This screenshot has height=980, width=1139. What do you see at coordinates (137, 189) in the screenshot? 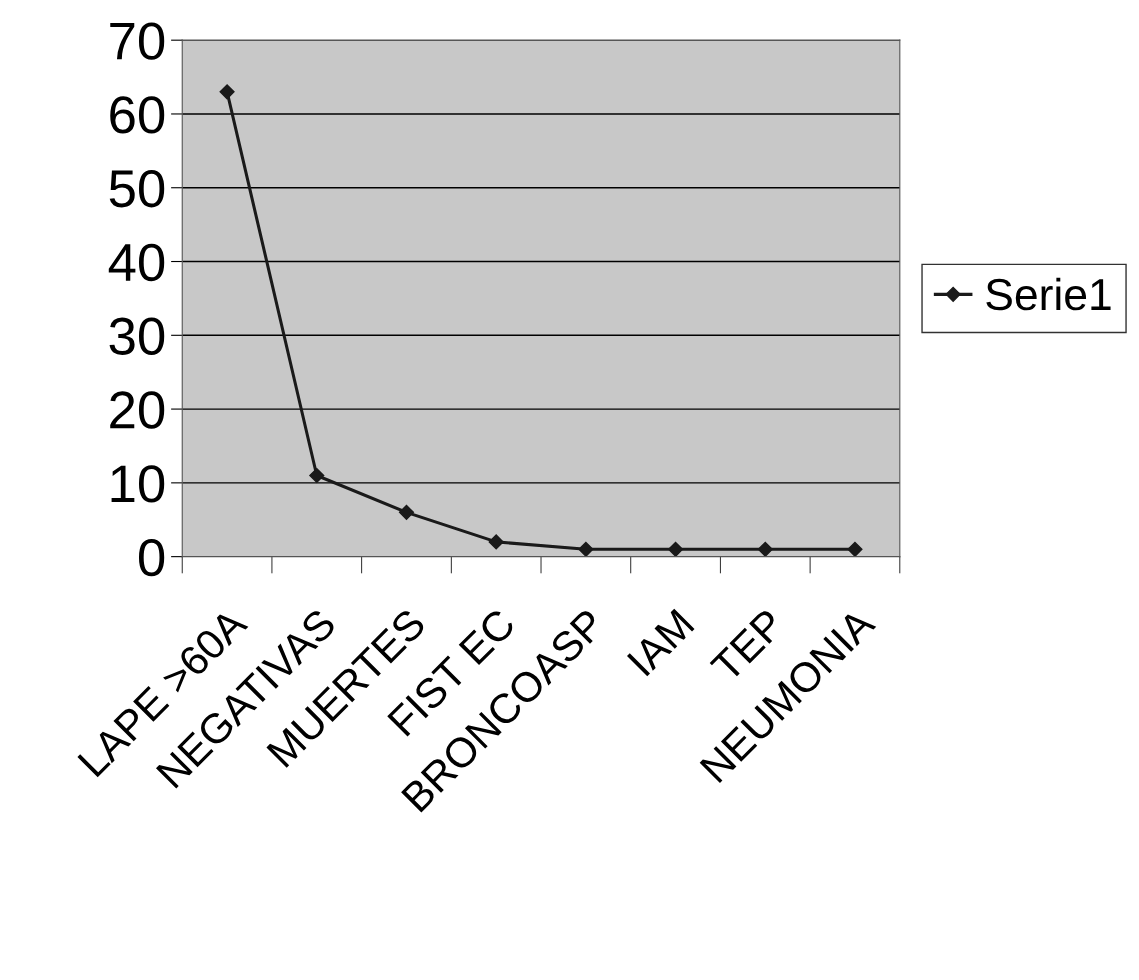
I see `y-tick-label: 50` at bounding box center [137, 189].